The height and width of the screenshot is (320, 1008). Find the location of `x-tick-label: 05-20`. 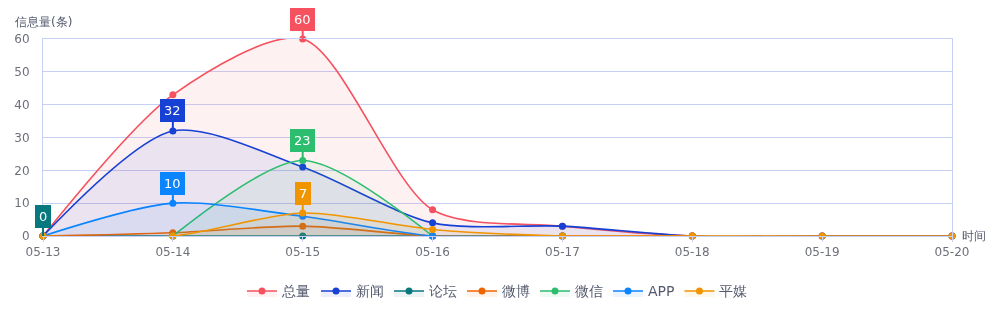

x-tick-label: 05-20 is located at coordinates (952, 252).